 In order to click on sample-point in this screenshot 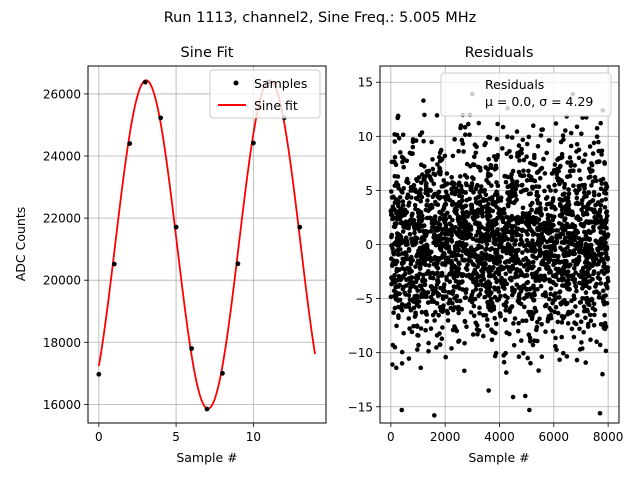, I will do `click(300, 227)`.